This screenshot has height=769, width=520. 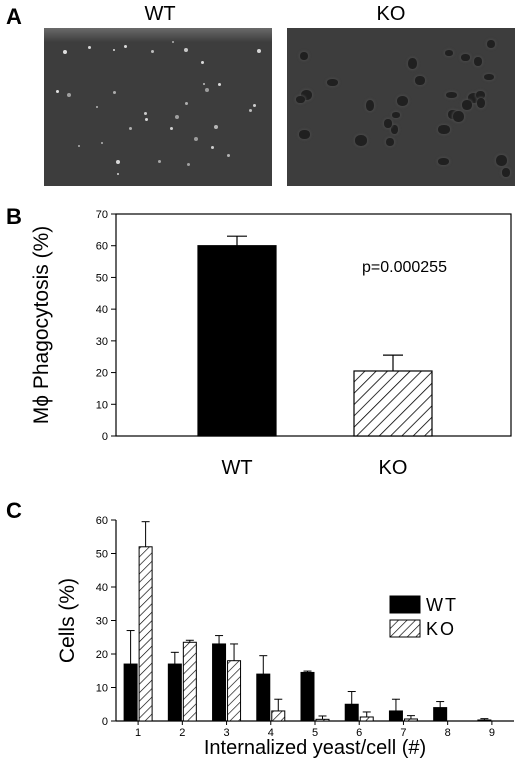 I want to click on y-tick-label: 10, so click(x=102, y=689).